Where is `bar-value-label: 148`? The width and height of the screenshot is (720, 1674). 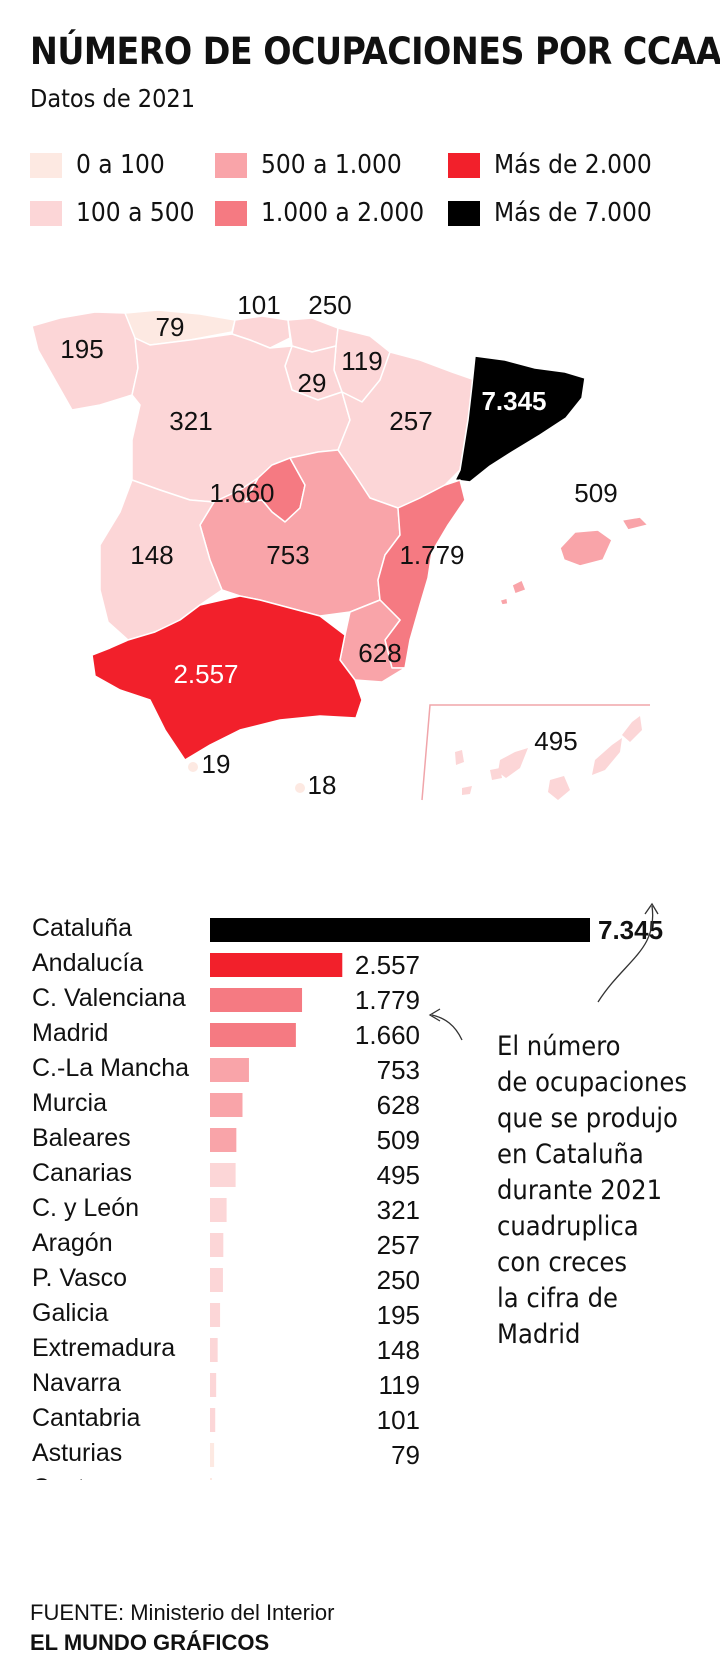 bar-value-label: 148 is located at coordinates (398, 1350).